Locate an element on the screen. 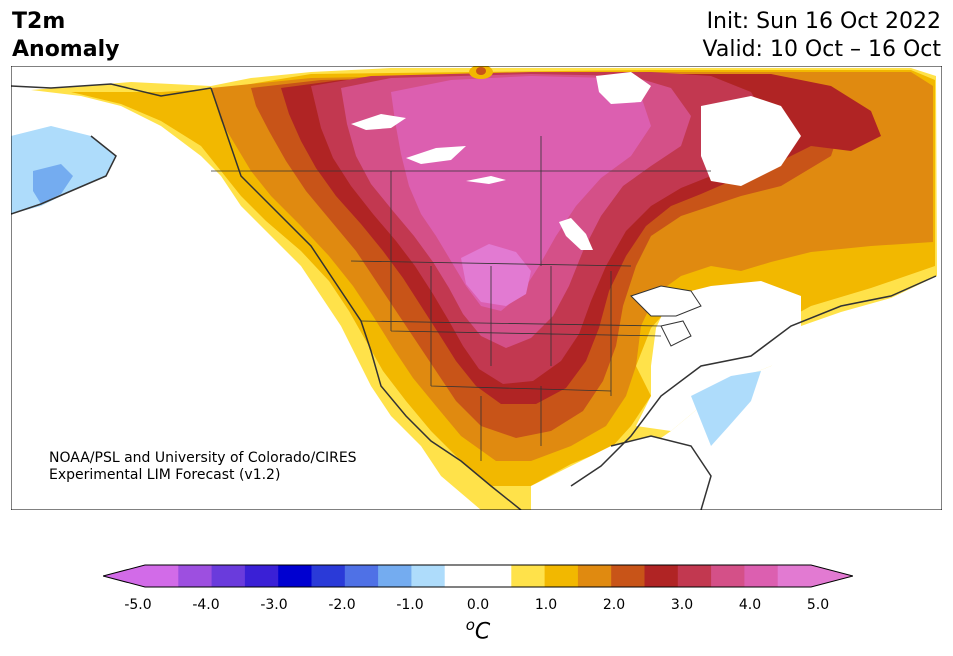 The height and width of the screenshot is (656, 953). anomaly-magenta is located at coordinates (496, 275).